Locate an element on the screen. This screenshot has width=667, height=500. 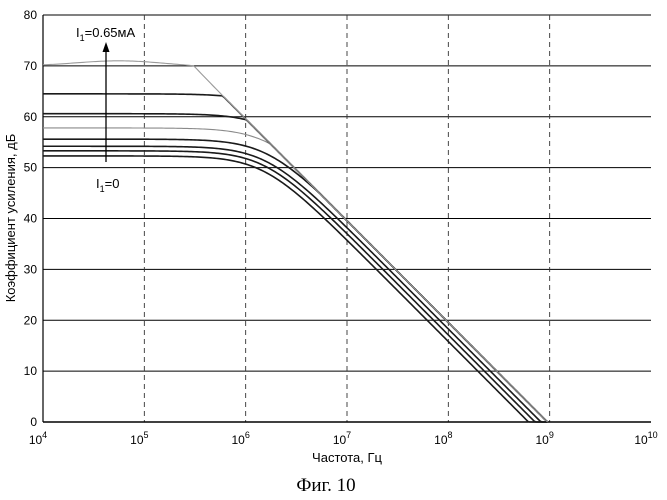
y-tick-label: 40 is located at coordinates (31, 219).